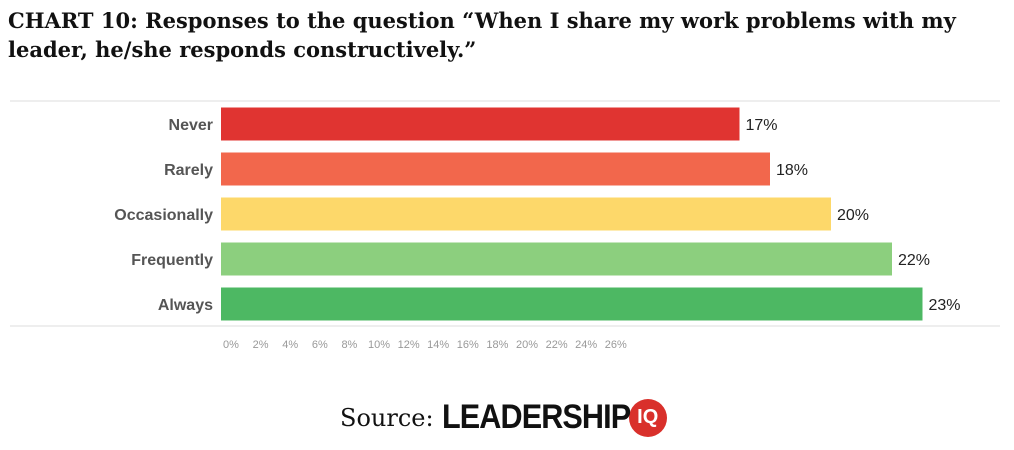  I want to click on bar-never, so click(480, 124).